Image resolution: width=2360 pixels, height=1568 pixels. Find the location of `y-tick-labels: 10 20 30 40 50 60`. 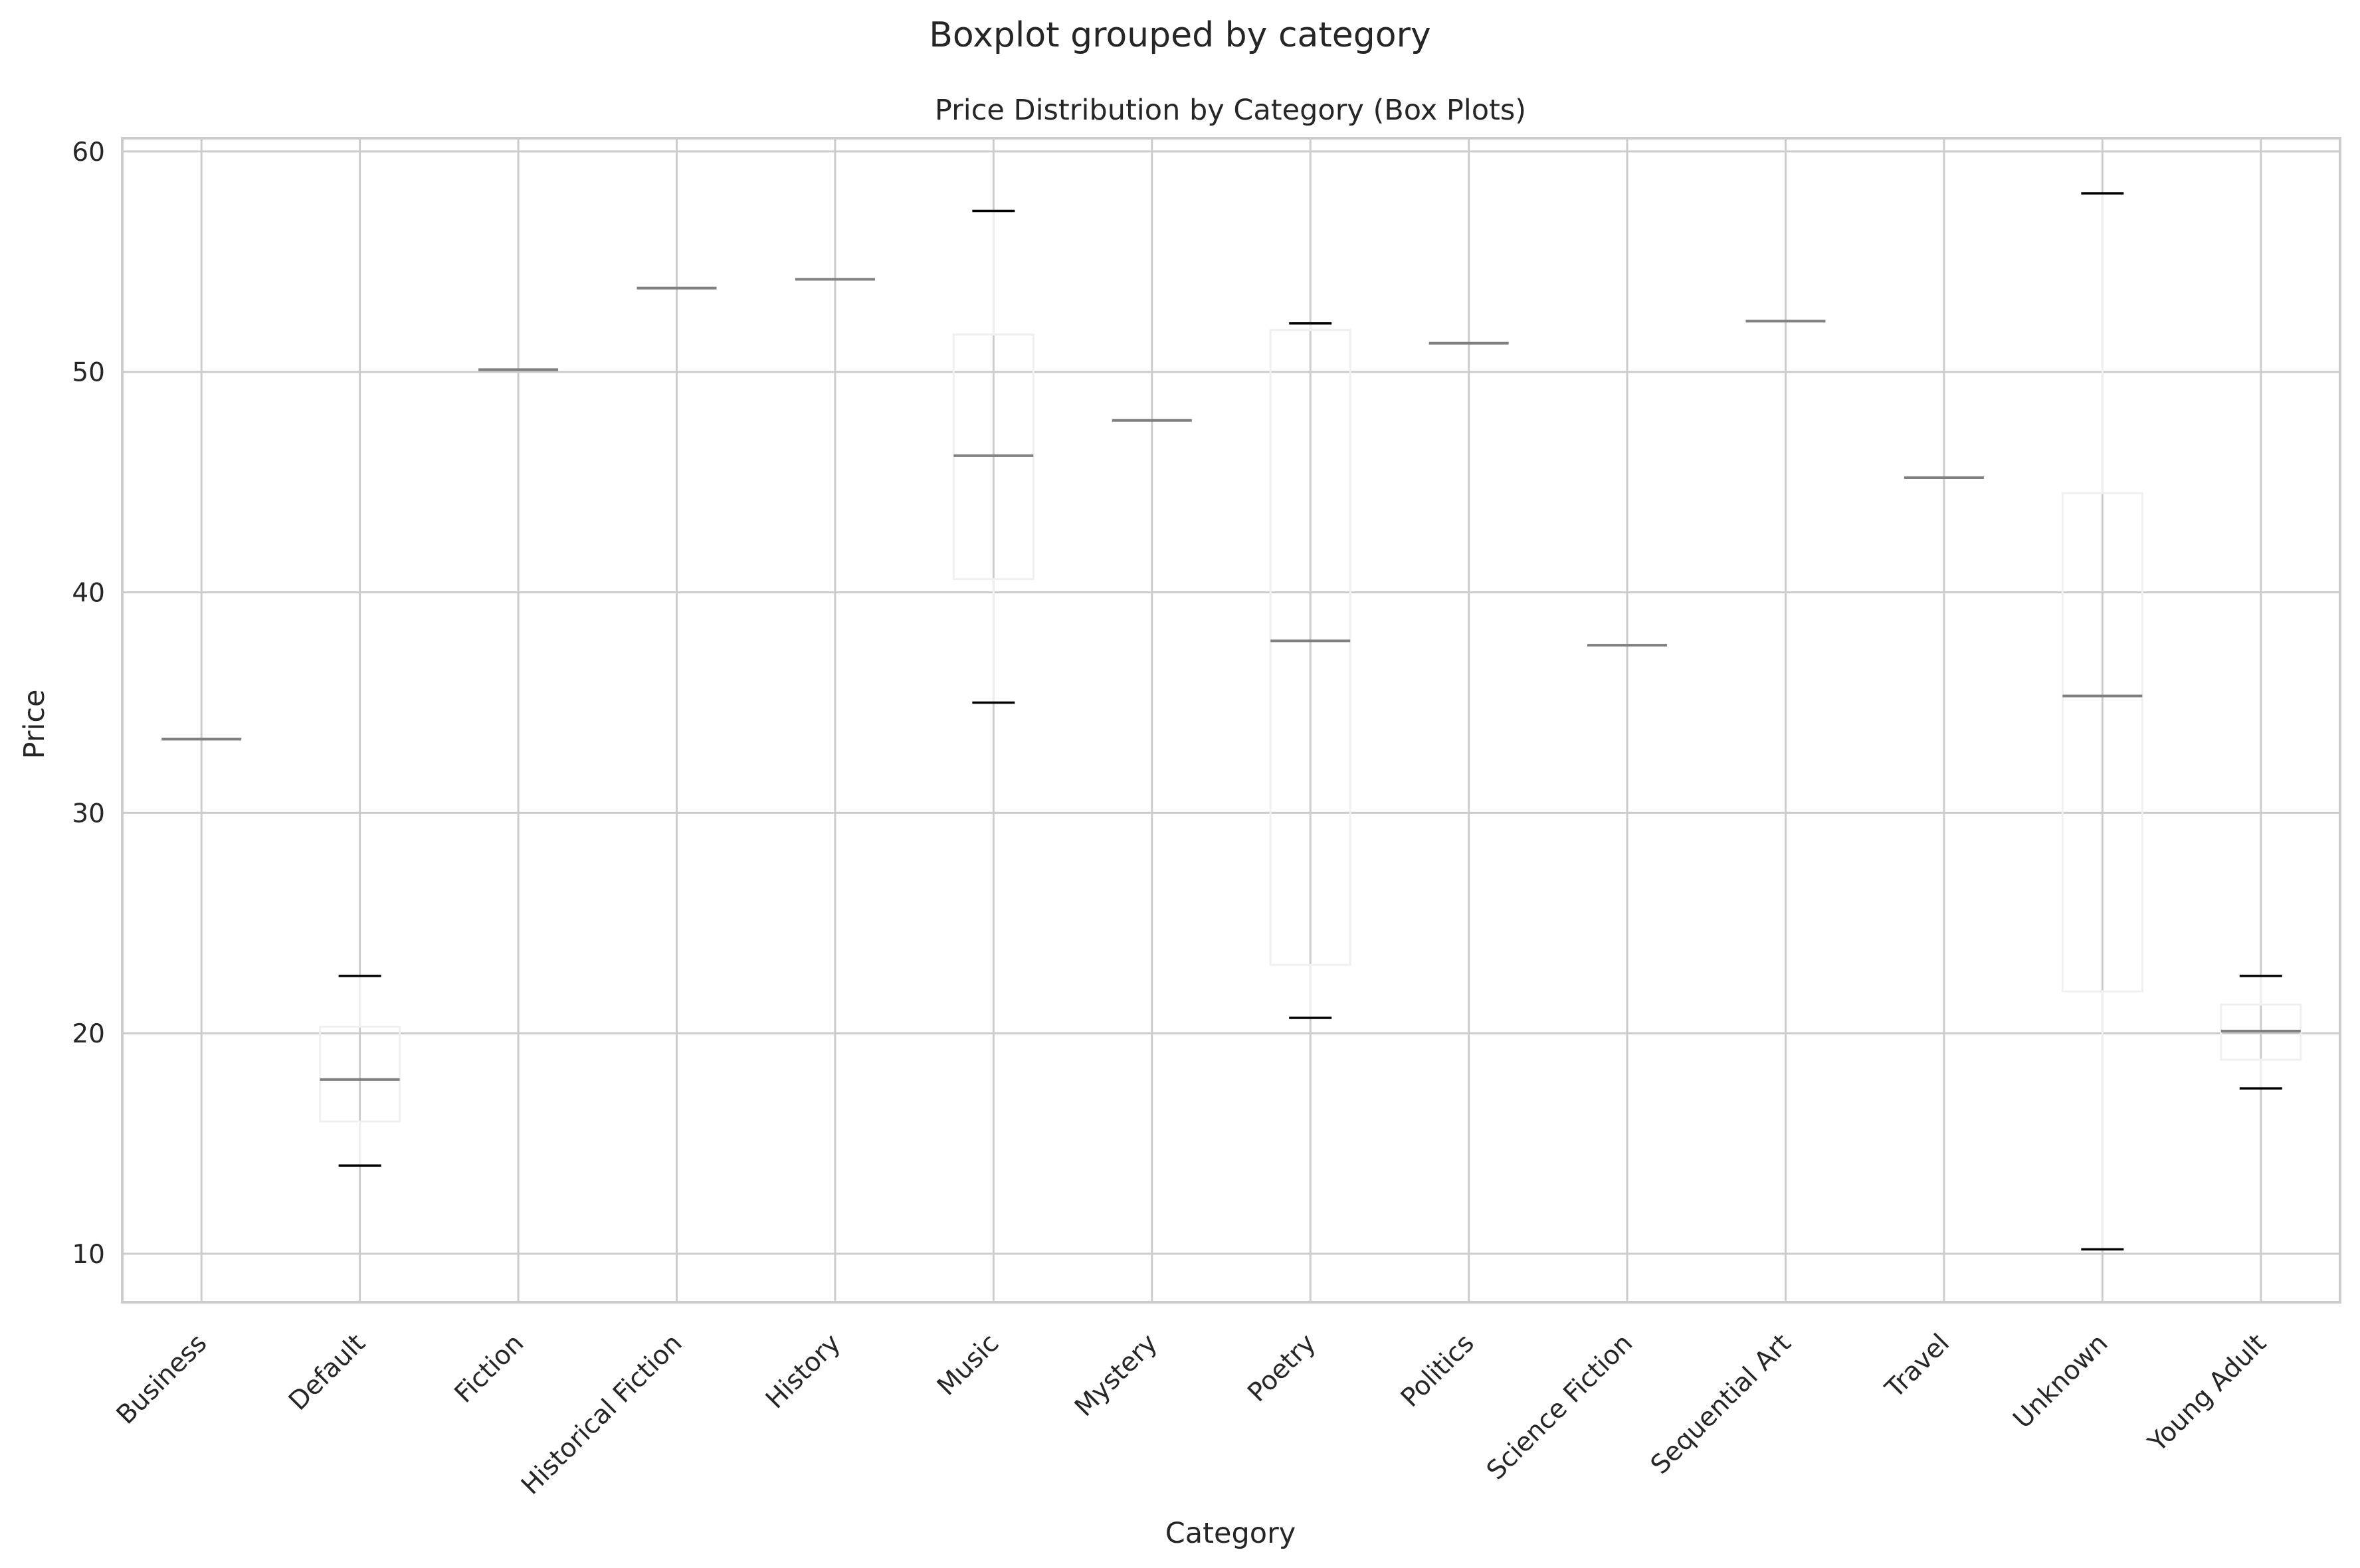

y-tick-labels: 10 20 30 40 50 60 is located at coordinates (88, 704).